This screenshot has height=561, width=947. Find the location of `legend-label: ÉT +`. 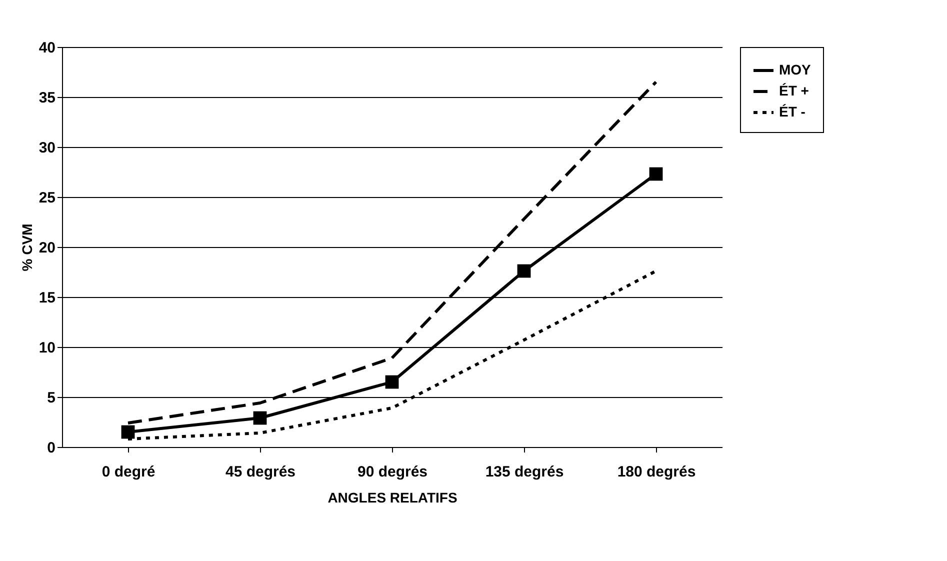

legend-label: ÉT + is located at coordinates (794, 90).